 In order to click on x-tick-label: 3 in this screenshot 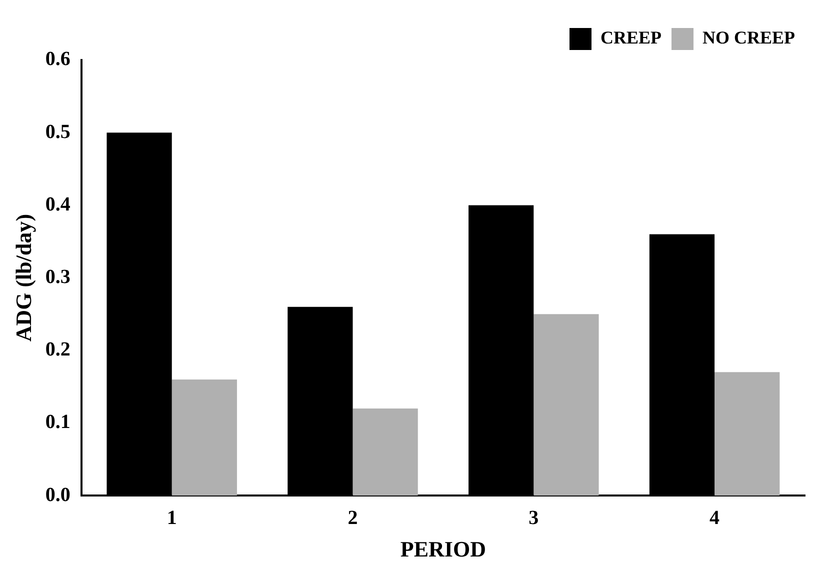, I will do `click(533, 517)`.